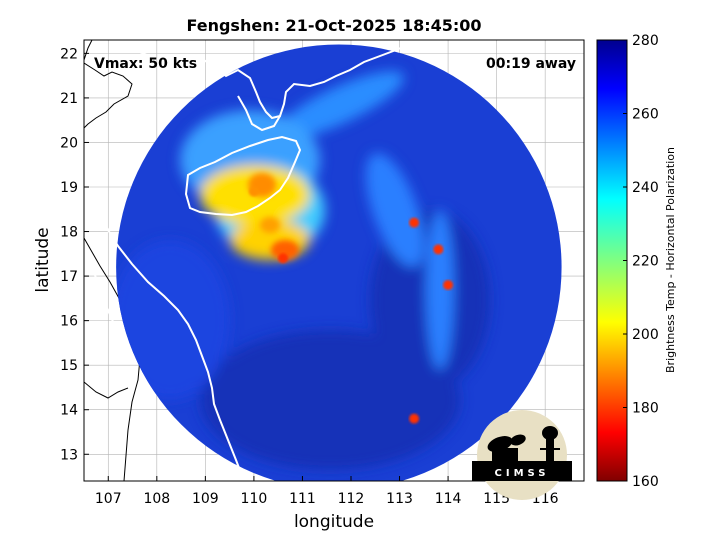 The height and width of the screenshot is (540, 720). Describe the element at coordinates (399, 499) in the screenshot. I see `x-tick-label: 113` at that location.